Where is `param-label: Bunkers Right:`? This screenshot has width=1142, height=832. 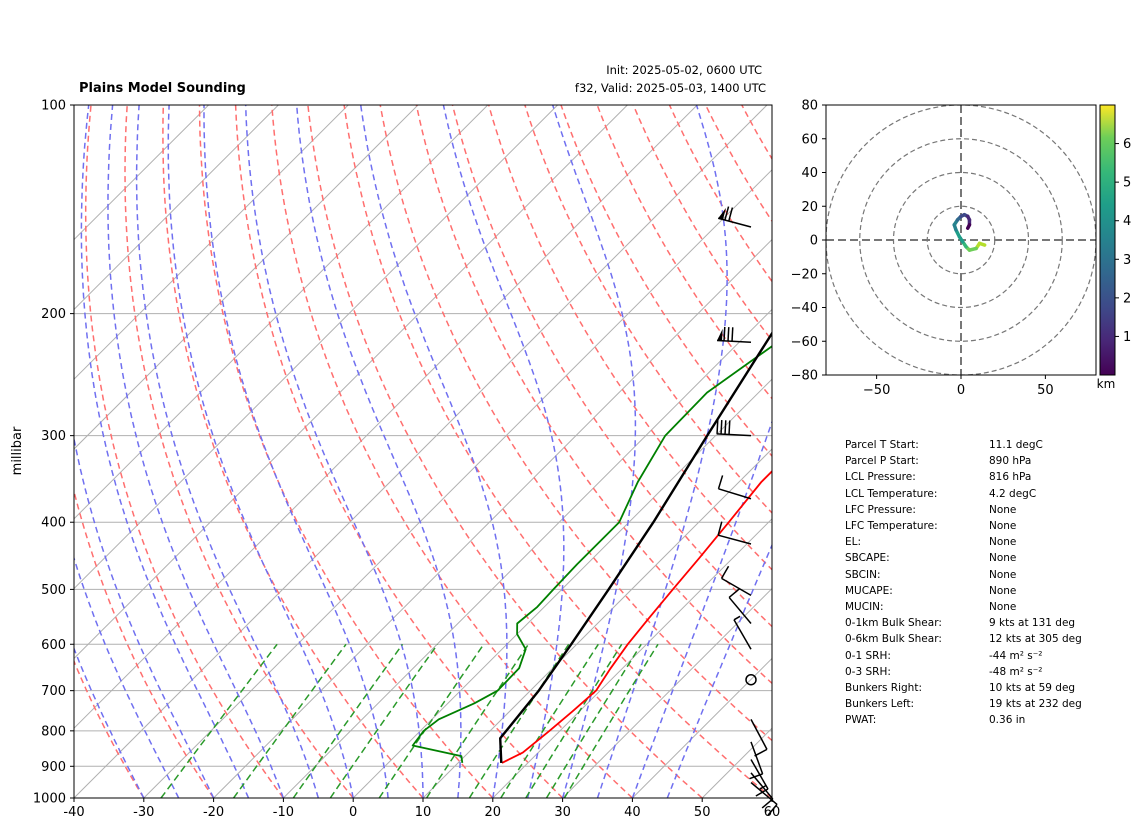
param-label: Bunkers Right: is located at coordinates (883, 688).